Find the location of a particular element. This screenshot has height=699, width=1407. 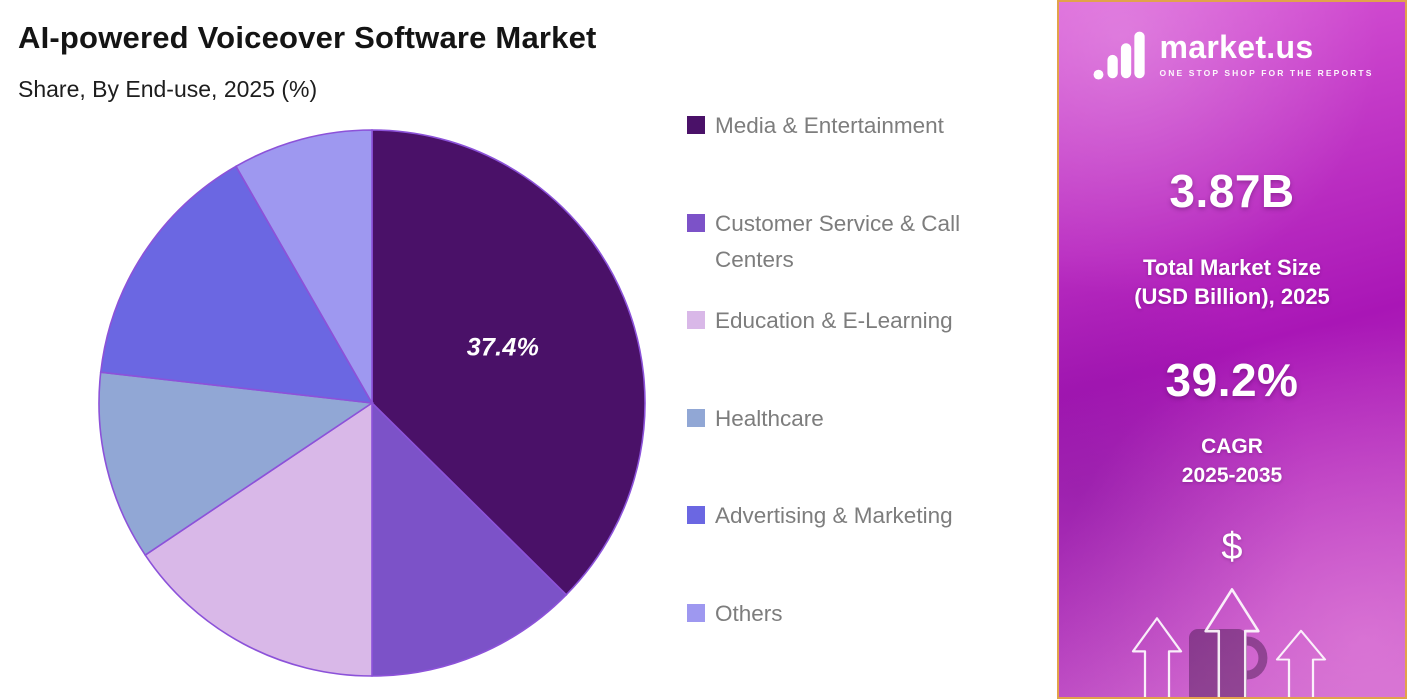

legend-swatch-advertising is located at coordinates (696, 515).